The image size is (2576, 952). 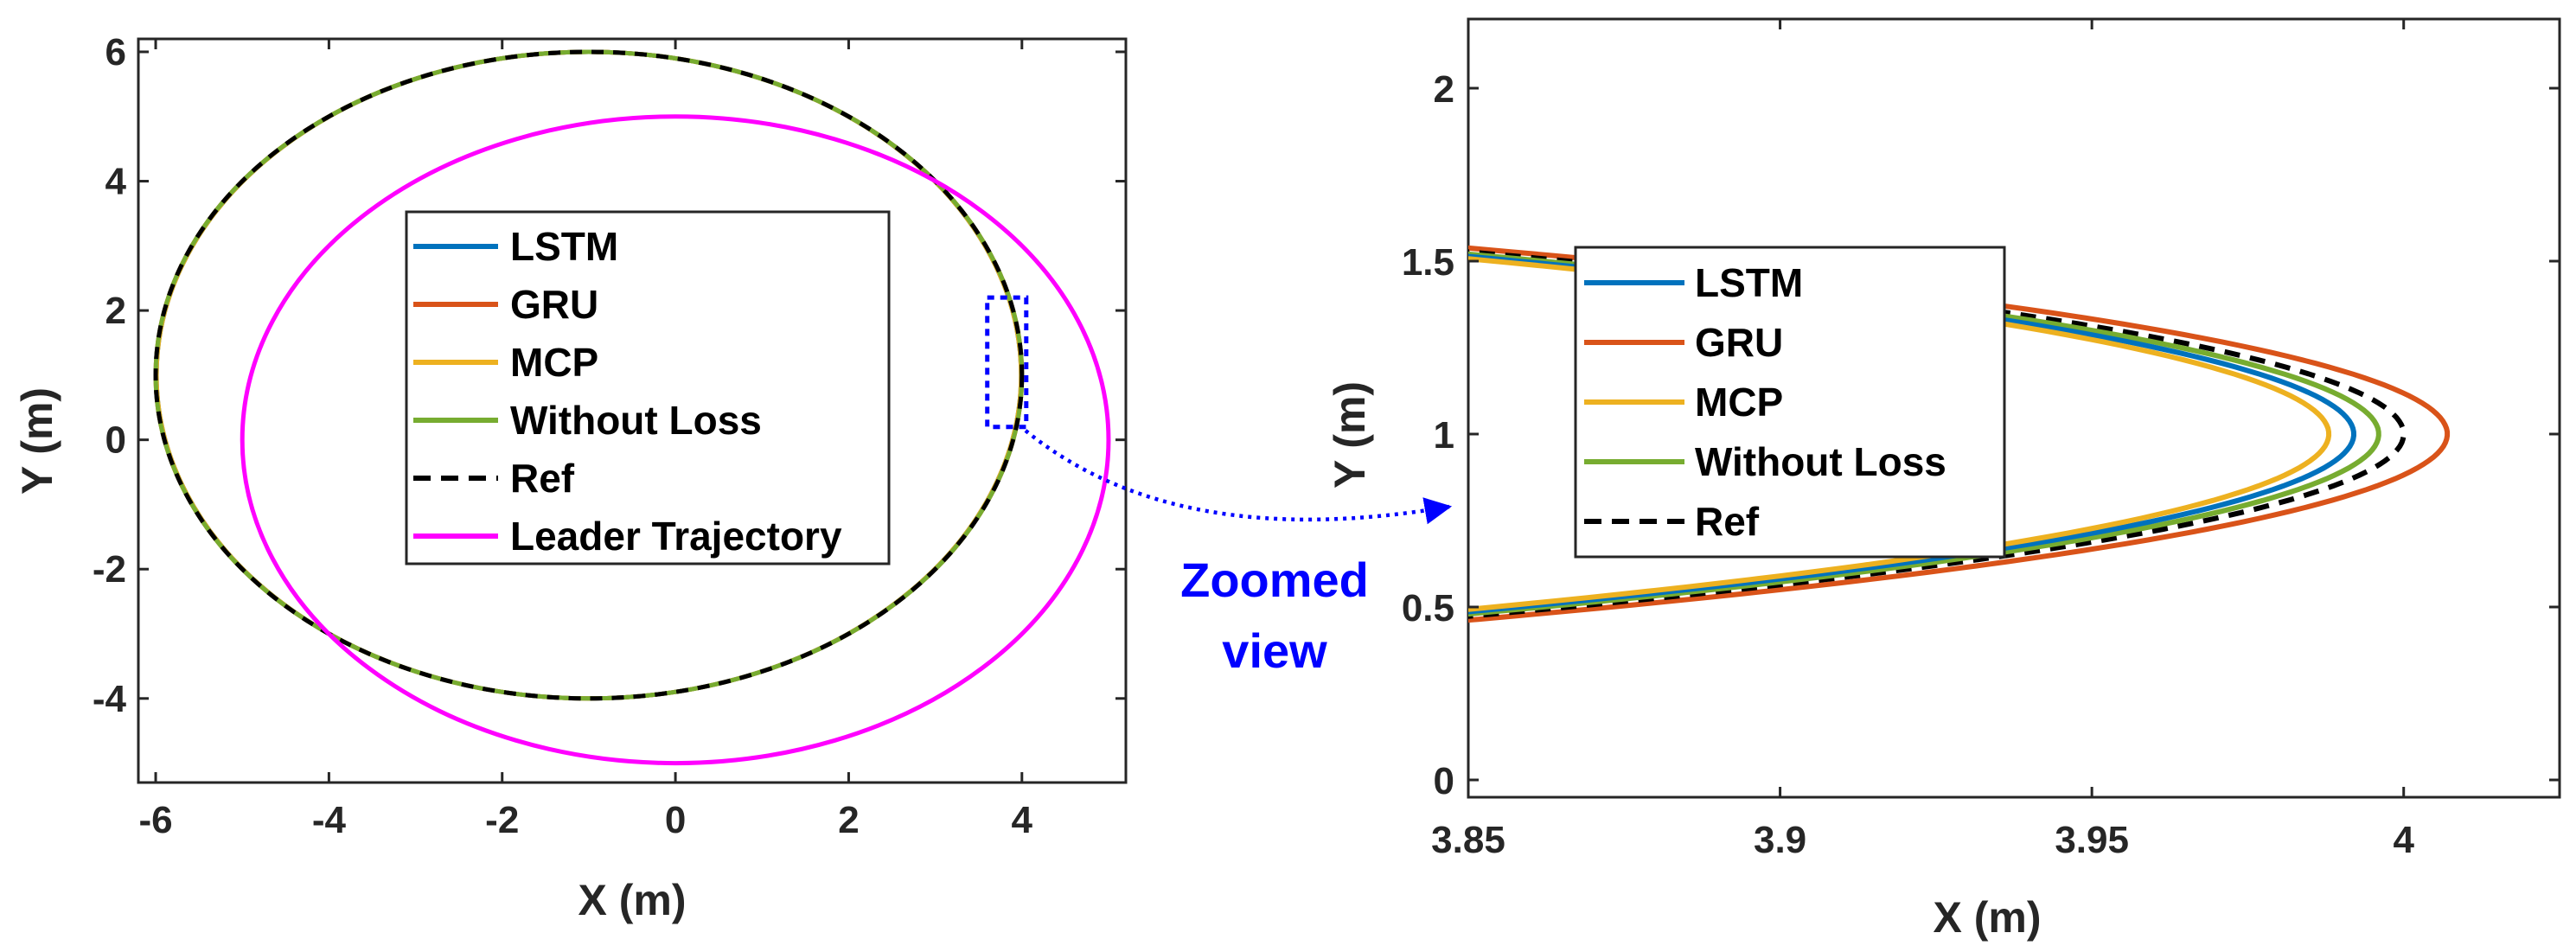 What do you see at coordinates (1728, 521) in the screenshot?
I see `right-legend-label-ref: Ref` at bounding box center [1728, 521].